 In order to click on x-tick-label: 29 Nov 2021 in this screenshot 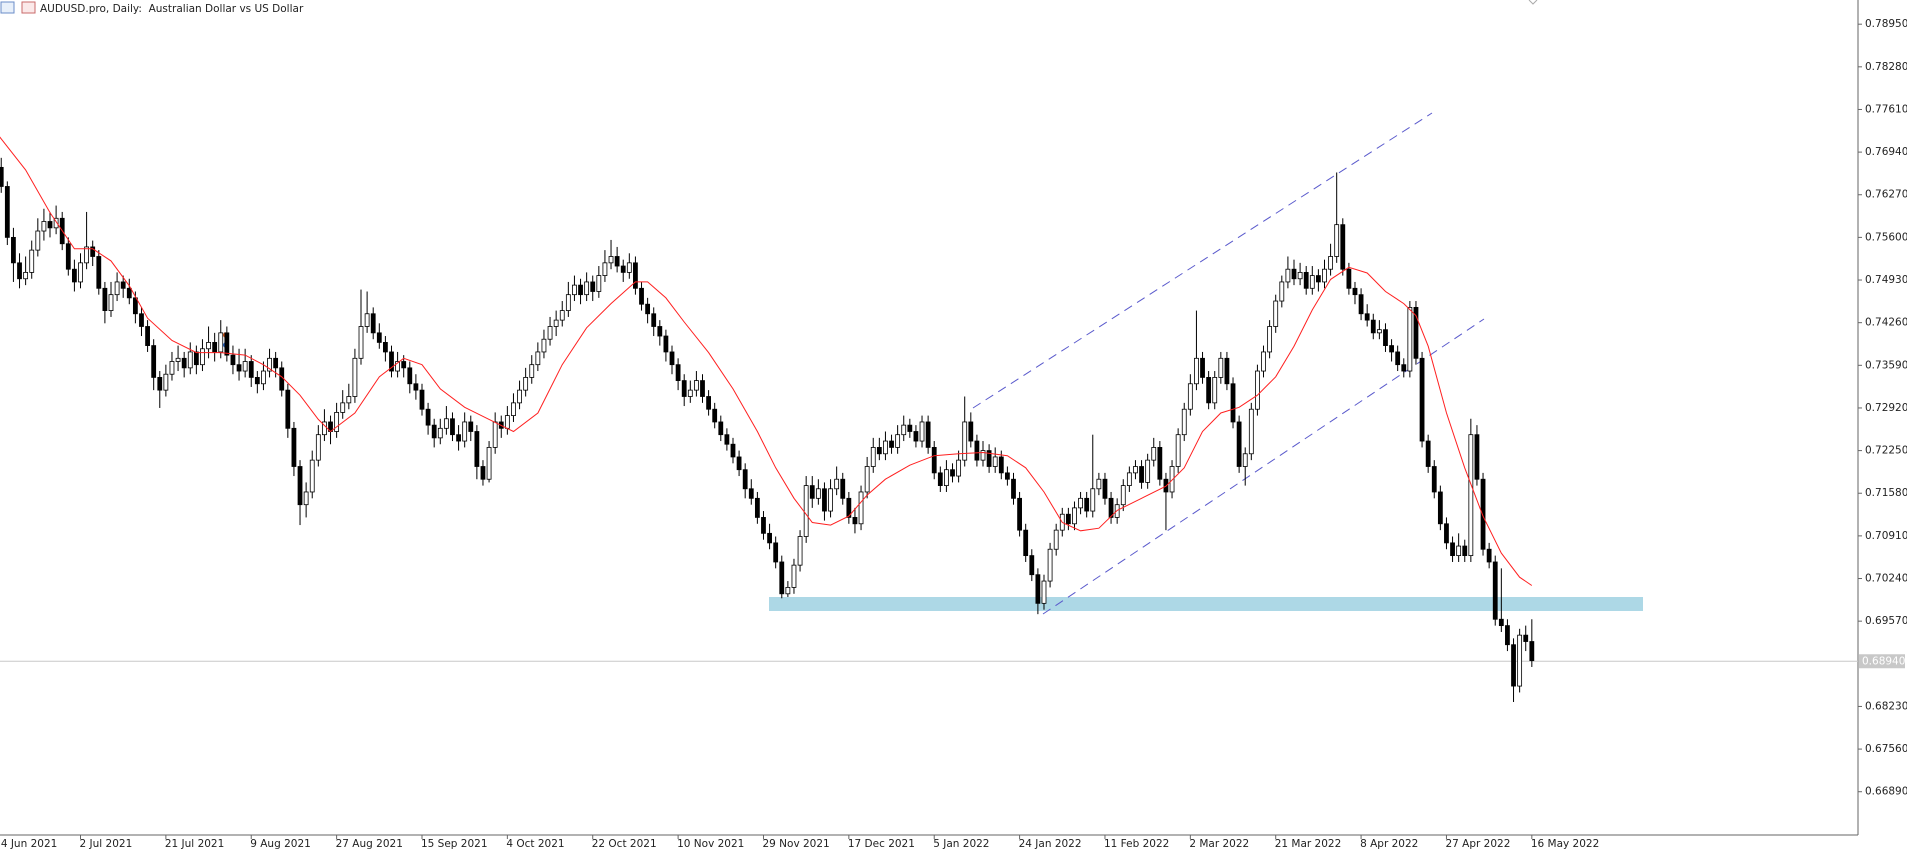, I will do `click(795, 844)`.